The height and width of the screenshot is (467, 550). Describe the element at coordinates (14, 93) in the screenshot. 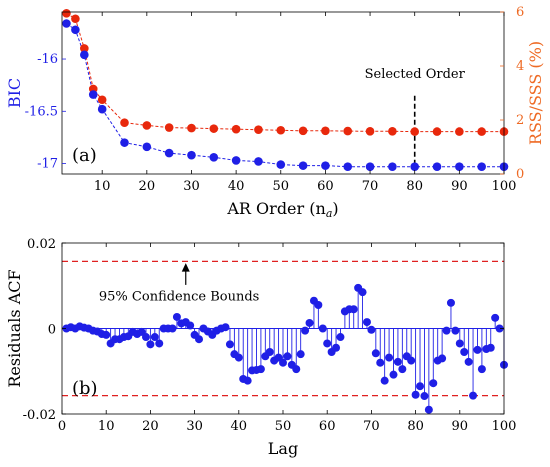

I see `panel-a-left-y-axis-label: BIC` at that location.